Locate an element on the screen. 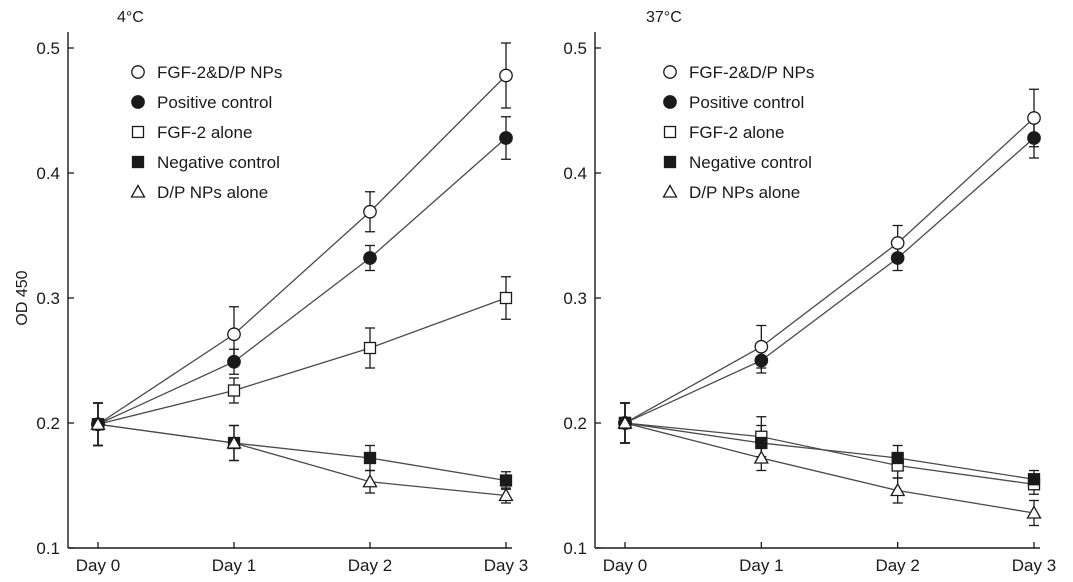  panel-title: 4°C is located at coordinates (130, 17).